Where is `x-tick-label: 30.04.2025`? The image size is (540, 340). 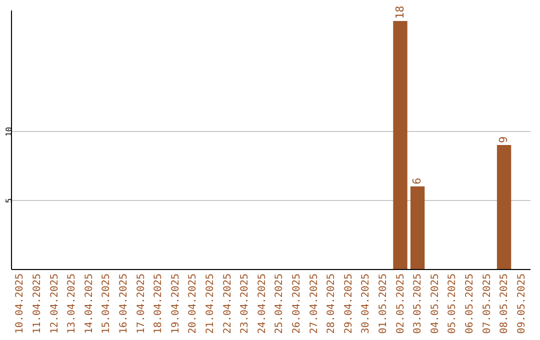 x-tick-label: 30.04.2025 is located at coordinates (366, 304).